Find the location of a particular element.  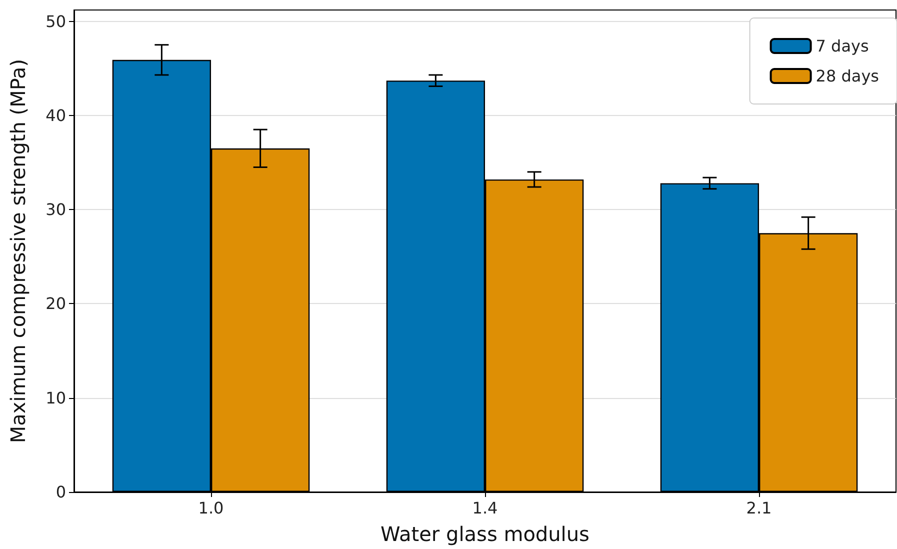

x-tick-label: 1.0 is located at coordinates (211, 508).